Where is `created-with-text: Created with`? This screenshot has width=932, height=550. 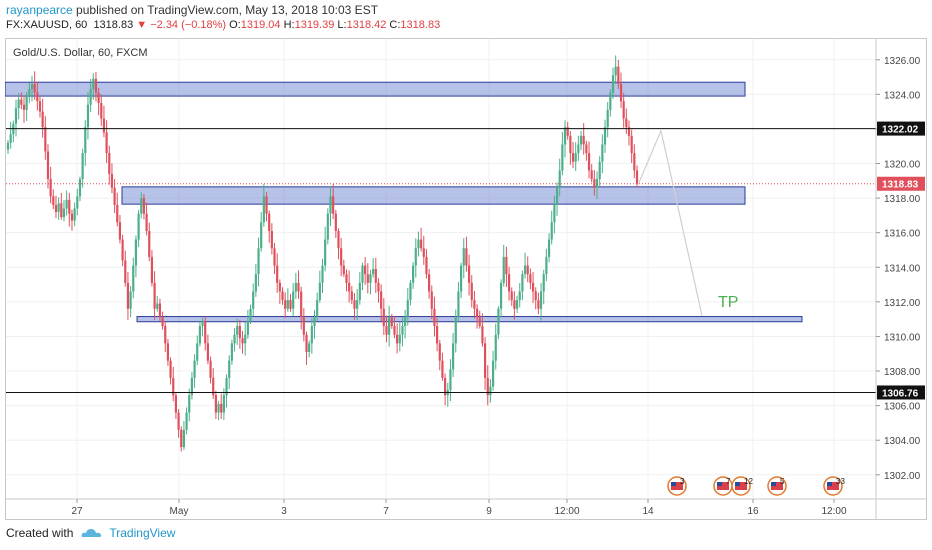
created-with-text: Created with is located at coordinates (40, 533).